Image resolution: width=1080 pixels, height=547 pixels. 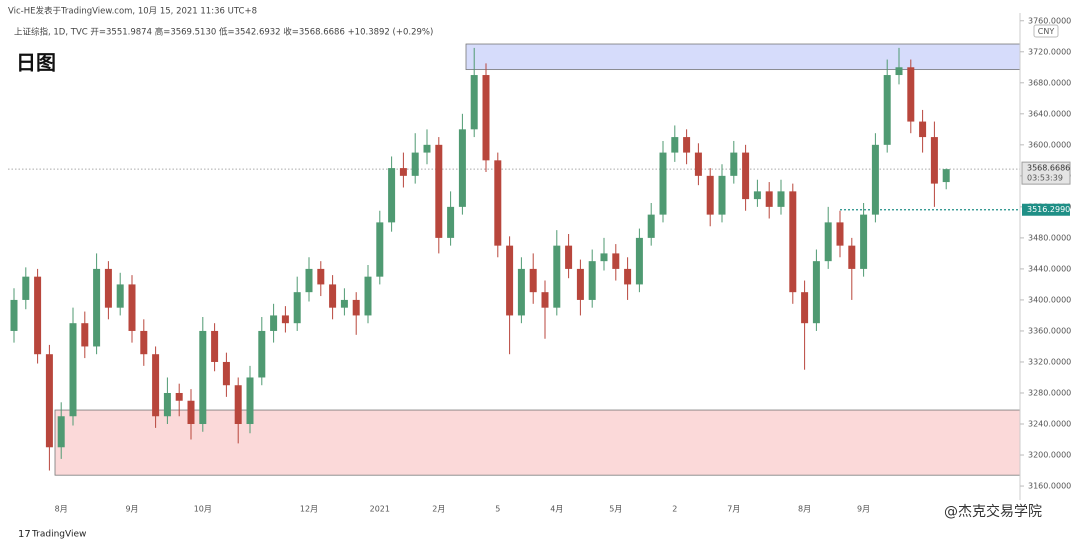 What do you see at coordinates (438, 509) in the screenshot?
I see `x-tick-label: 2月` at bounding box center [438, 509].